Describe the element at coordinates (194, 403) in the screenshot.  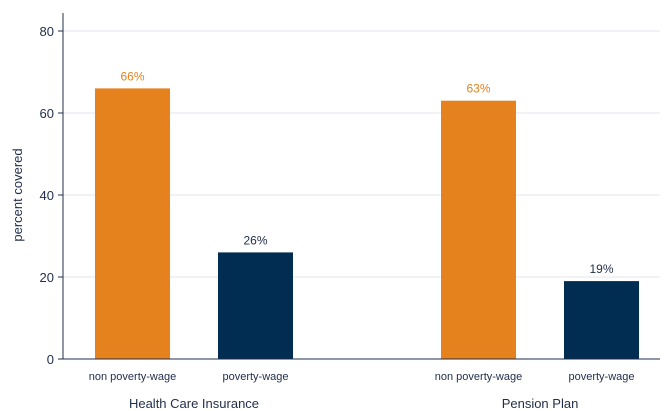
I see `group-label: Health Care Insurance` at that location.